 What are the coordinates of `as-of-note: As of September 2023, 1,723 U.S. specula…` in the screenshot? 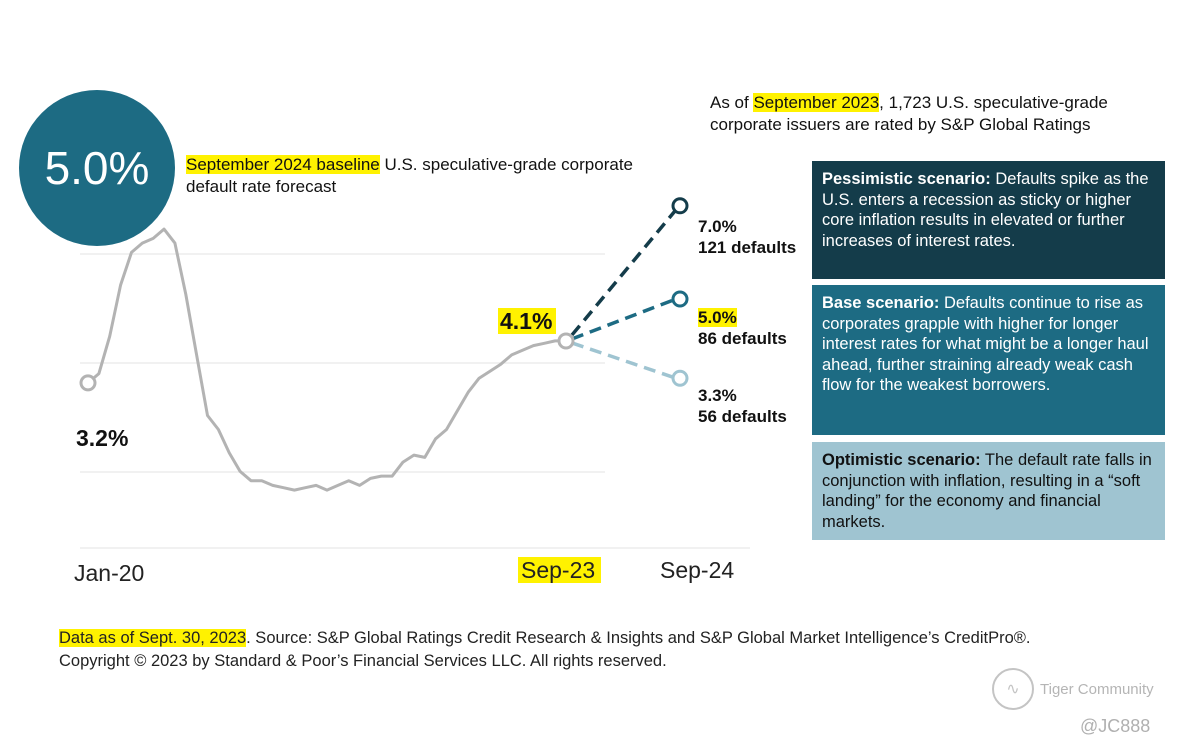 It's located at (945, 114).